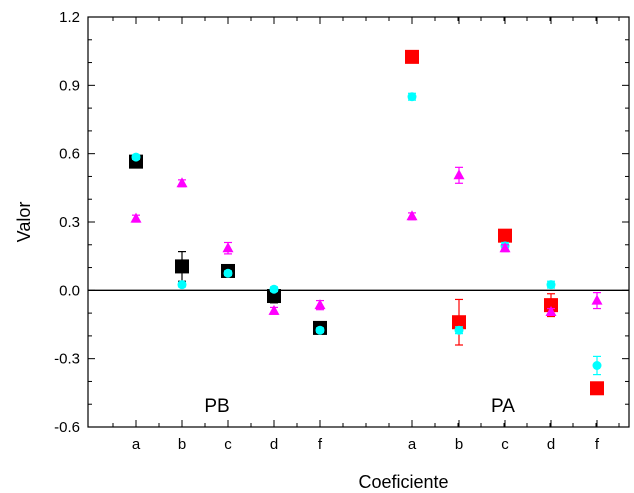 The image size is (634, 493). What do you see at coordinates (24, 222) in the screenshot?
I see `y-axis-title: Valor` at bounding box center [24, 222].